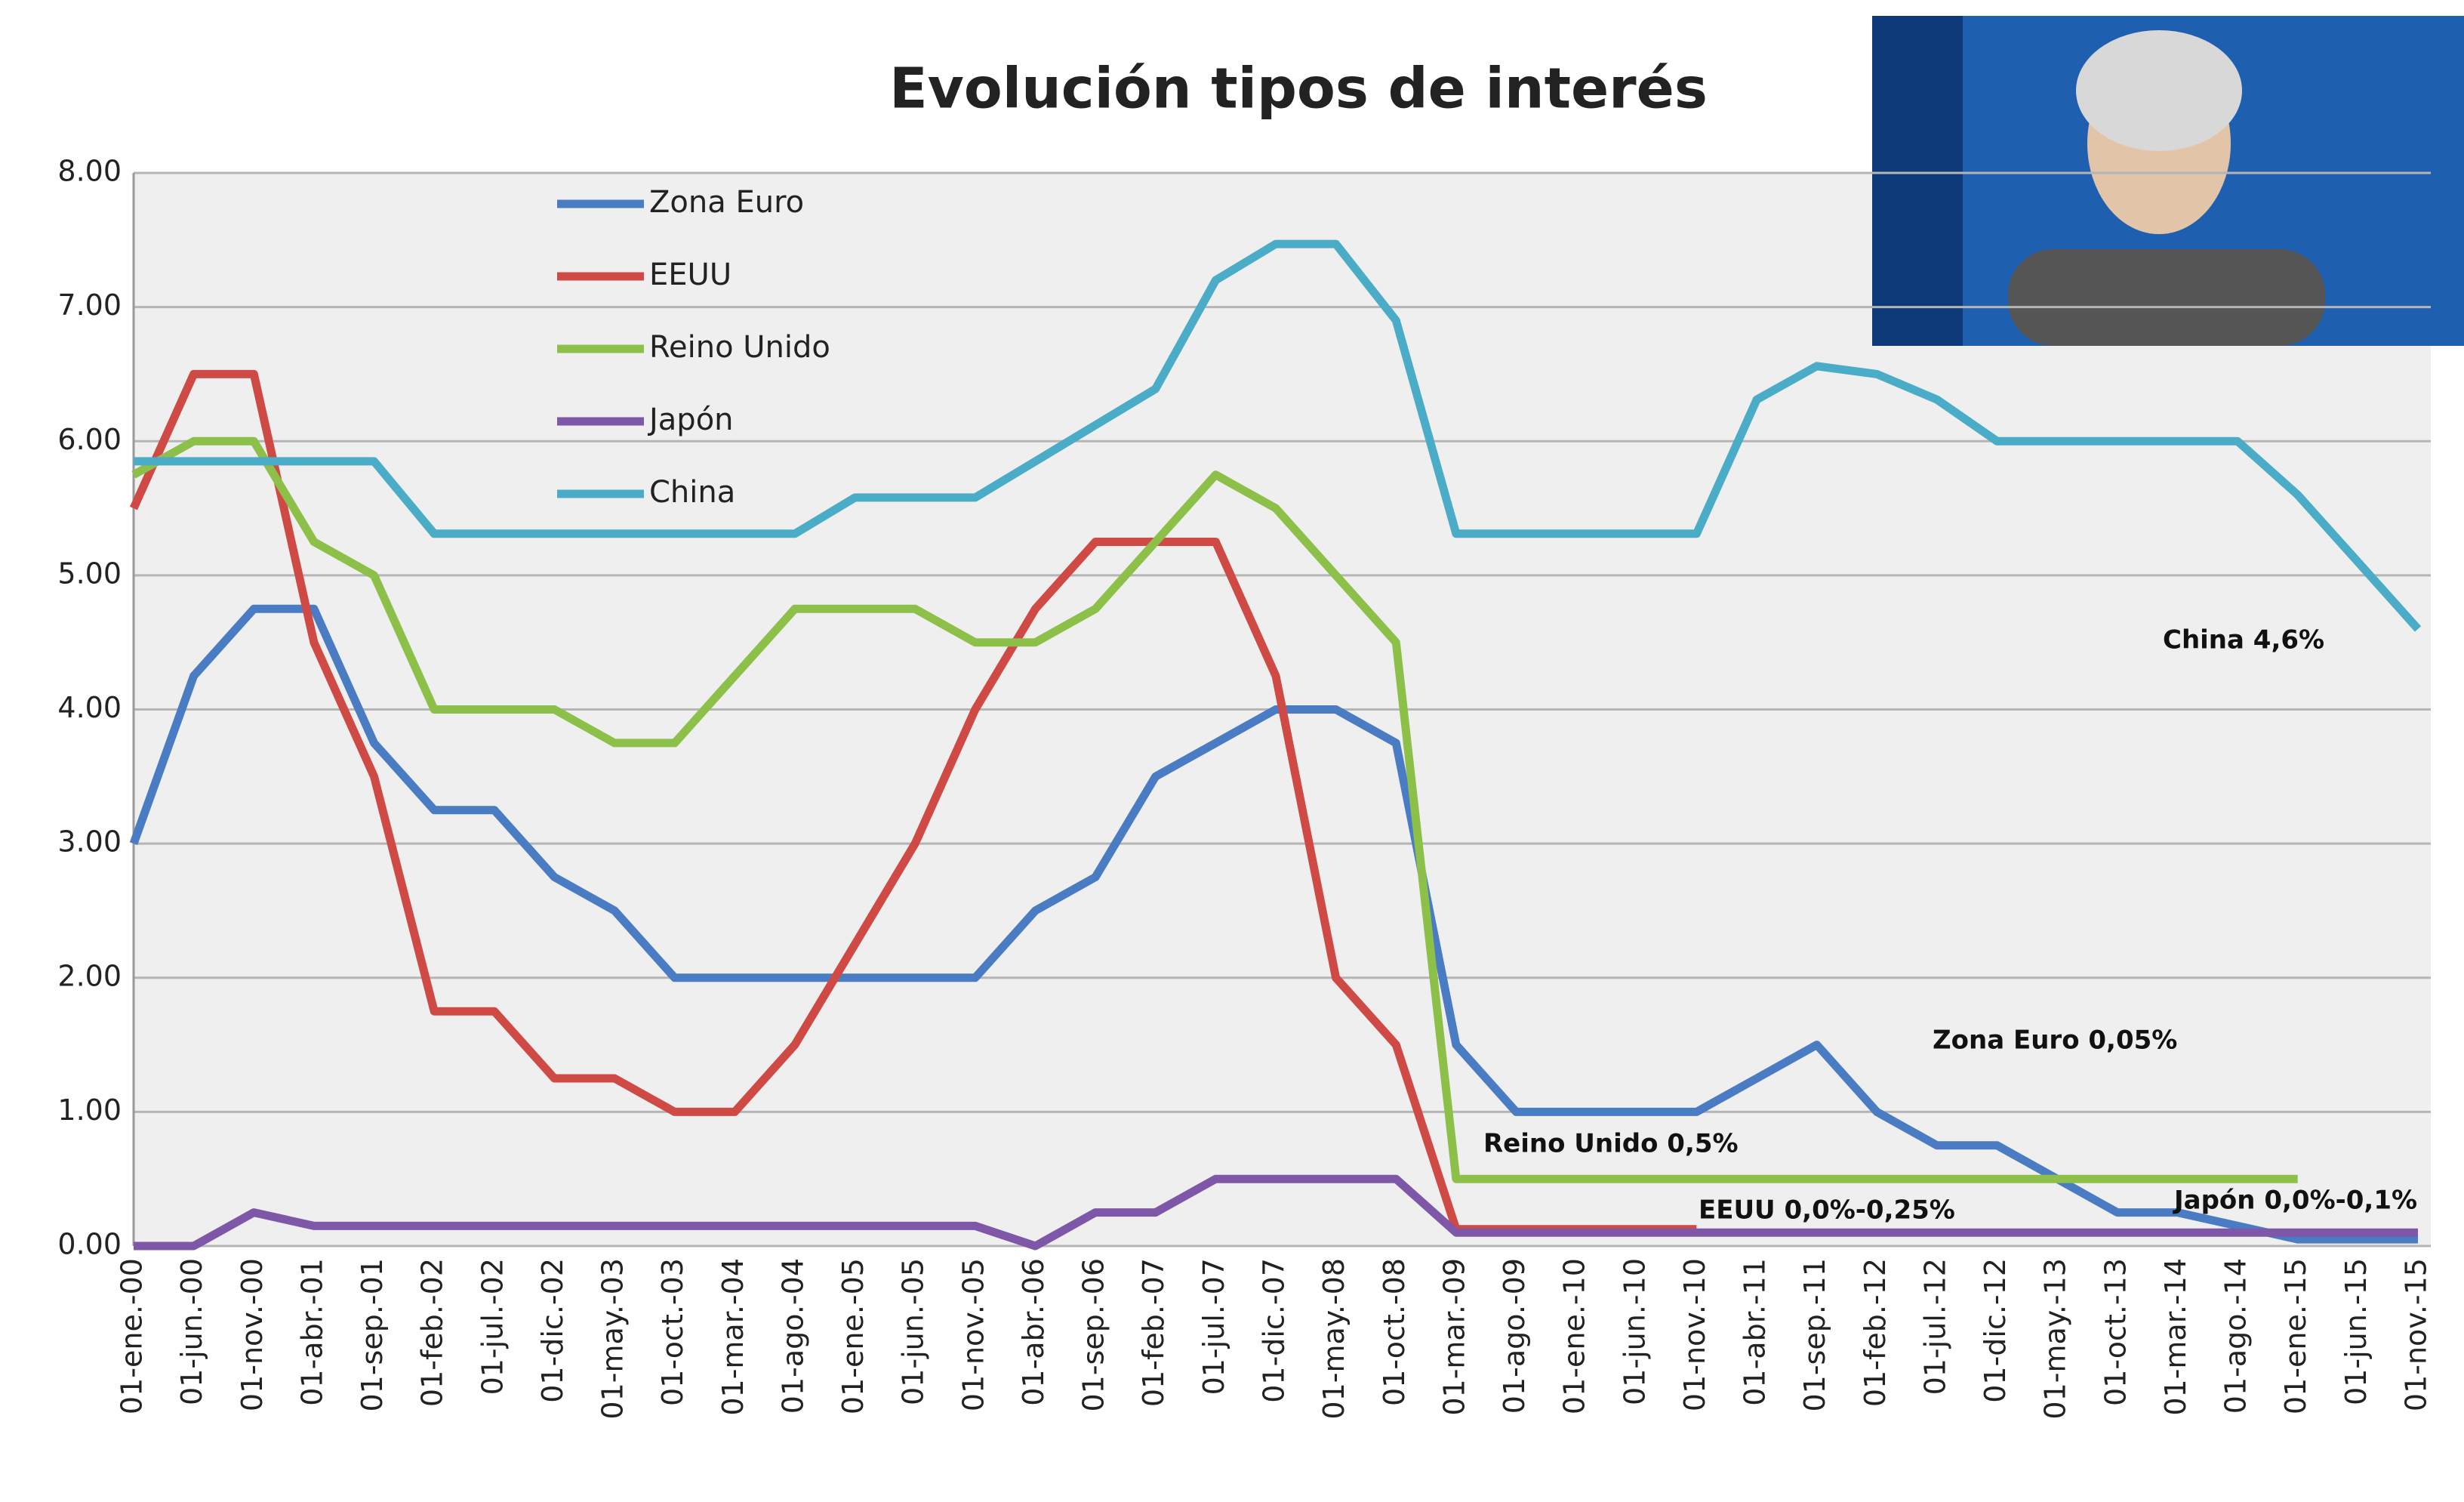  What do you see at coordinates (1574, 1336) in the screenshot?
I see `x-tick-label: 01-ene.-10` at bounding box center [1574, 1336].